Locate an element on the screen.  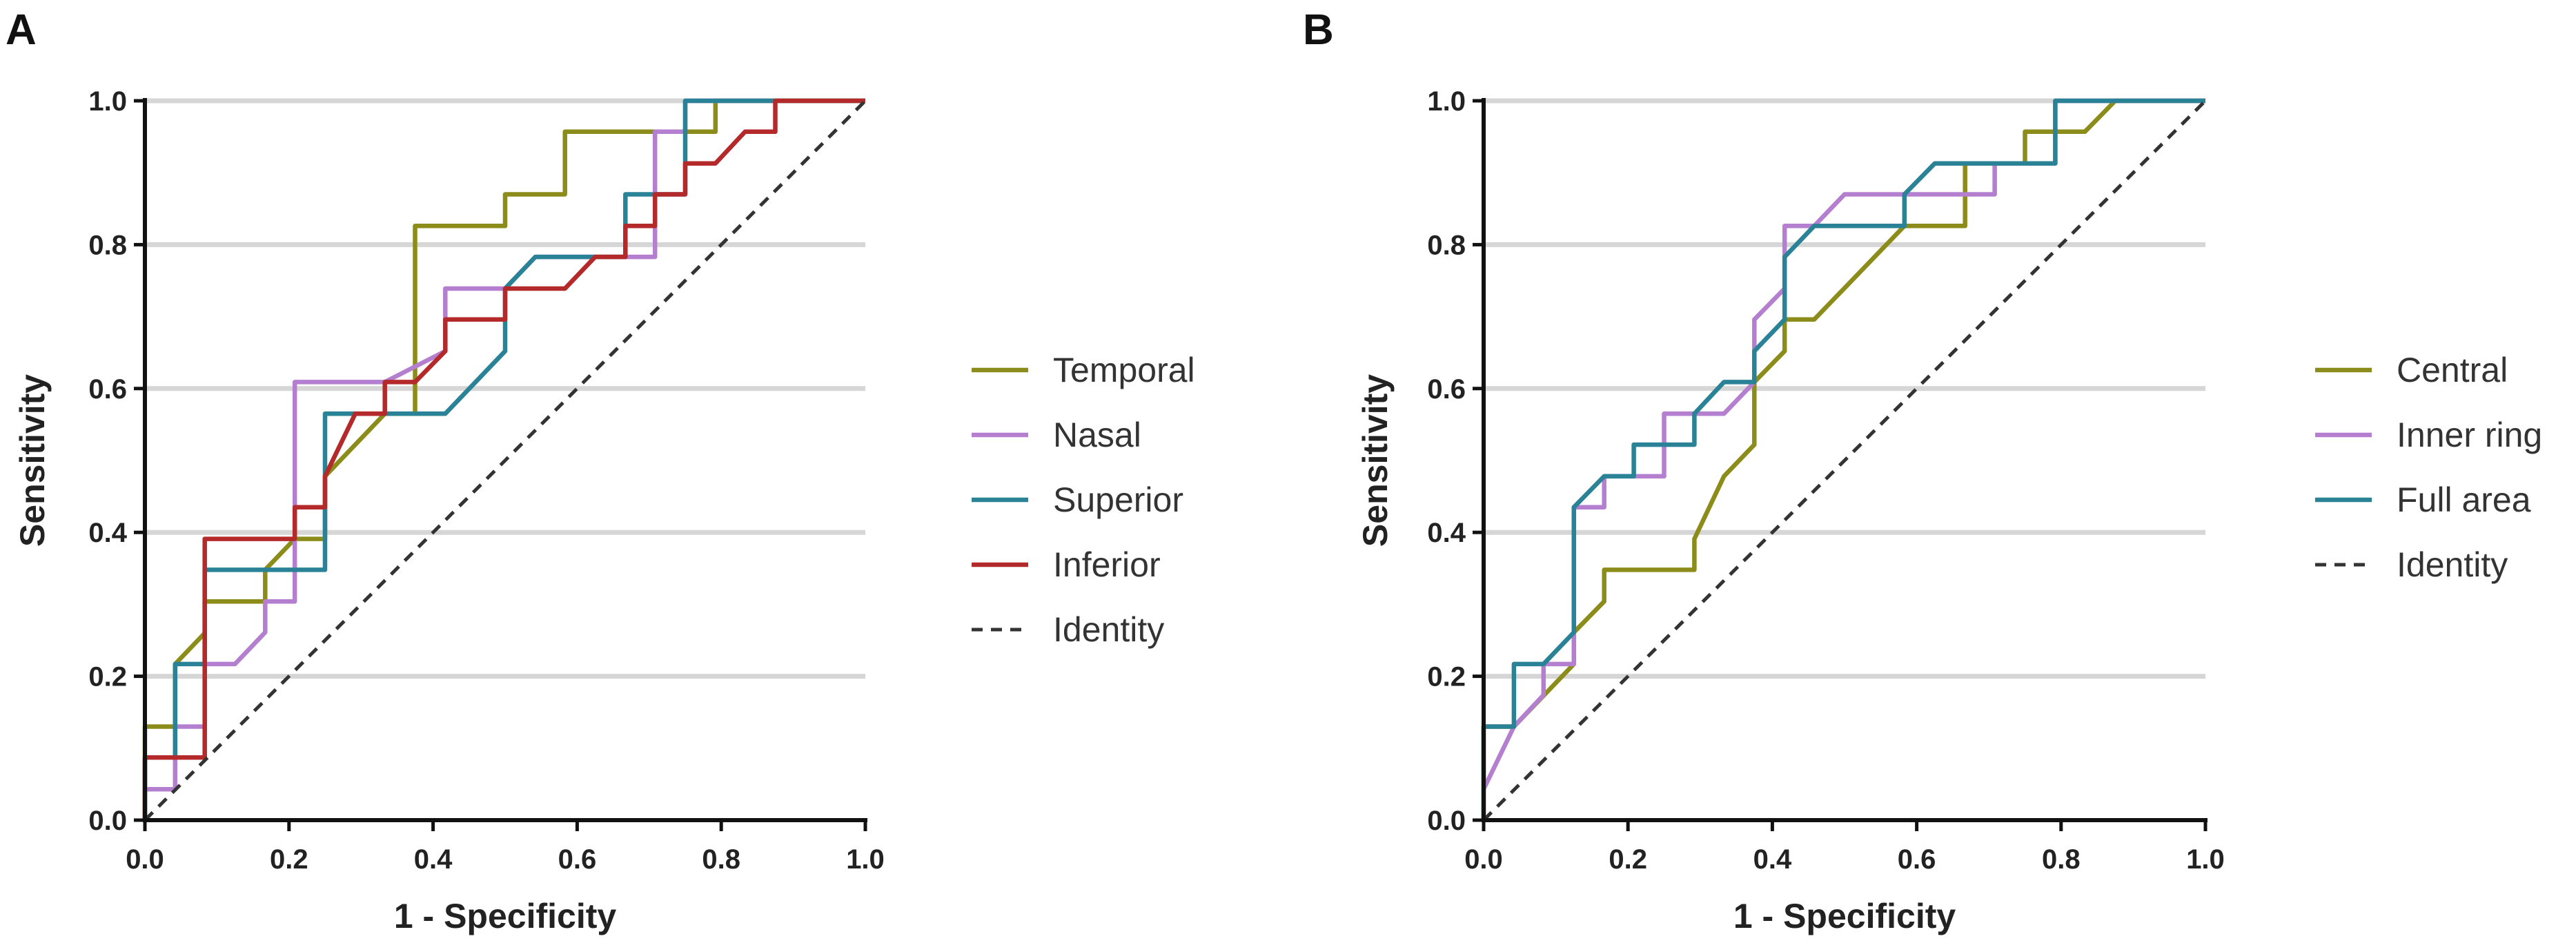
legend-item: Inner ring is located at coordinates (2428, 435).